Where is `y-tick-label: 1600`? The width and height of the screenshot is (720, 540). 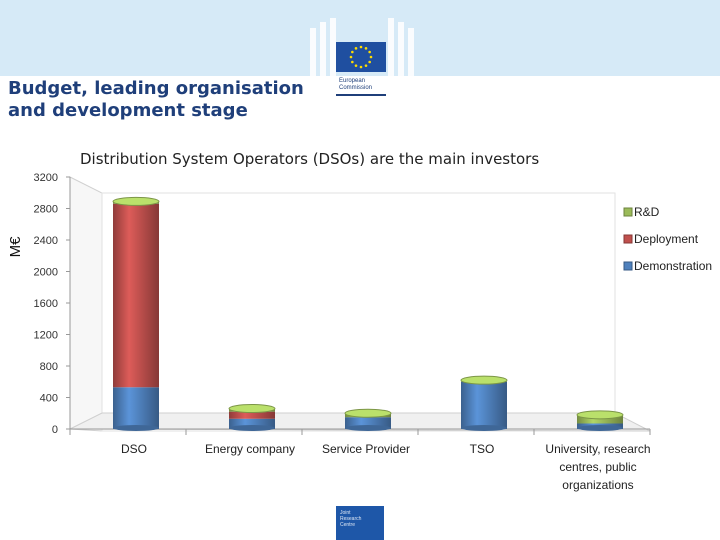 y-tick-label: 1600 is located at coordinates (46, 304).